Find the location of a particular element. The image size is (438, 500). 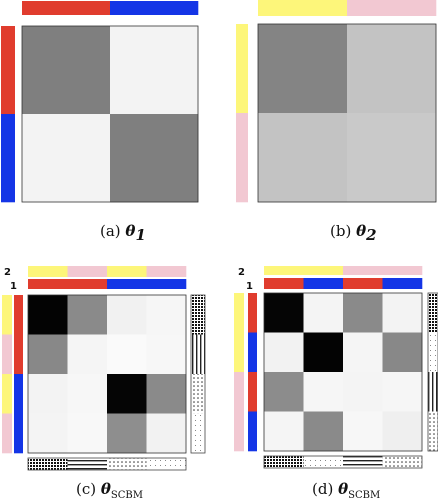

caption-subscript: 1 is located at coordinates (140, 235).